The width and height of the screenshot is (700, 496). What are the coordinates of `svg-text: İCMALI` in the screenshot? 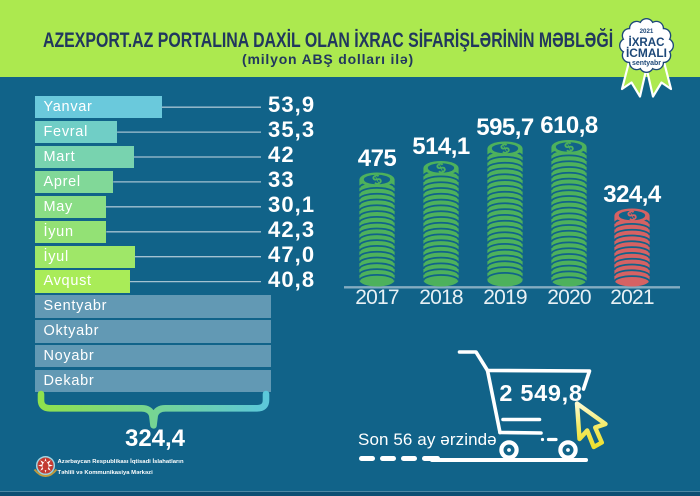 It's located at (646, 53).